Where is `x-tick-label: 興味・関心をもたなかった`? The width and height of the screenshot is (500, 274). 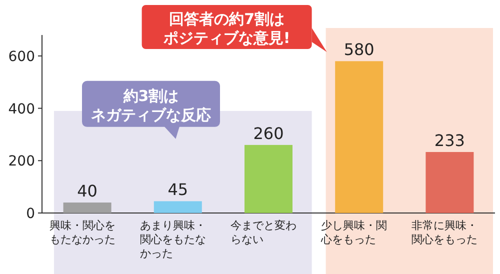 x-tick-label: 興味・関心をもたなかった is located at coordinates (82, 232).